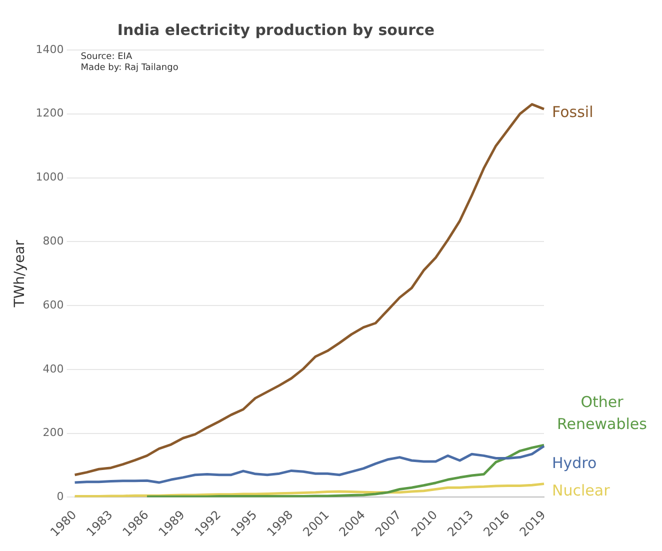 The height and width of the screenshot is (551, 662). What do you see at coordinates (53, 241) in the screenshot?
I see `y-tick-label: 800` at bounding box center [53, 241].